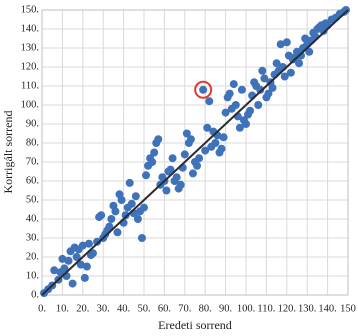 The width and height of the screenshot is (358, 336). I want to click on x-tick-label: 40., so click(123, 308).